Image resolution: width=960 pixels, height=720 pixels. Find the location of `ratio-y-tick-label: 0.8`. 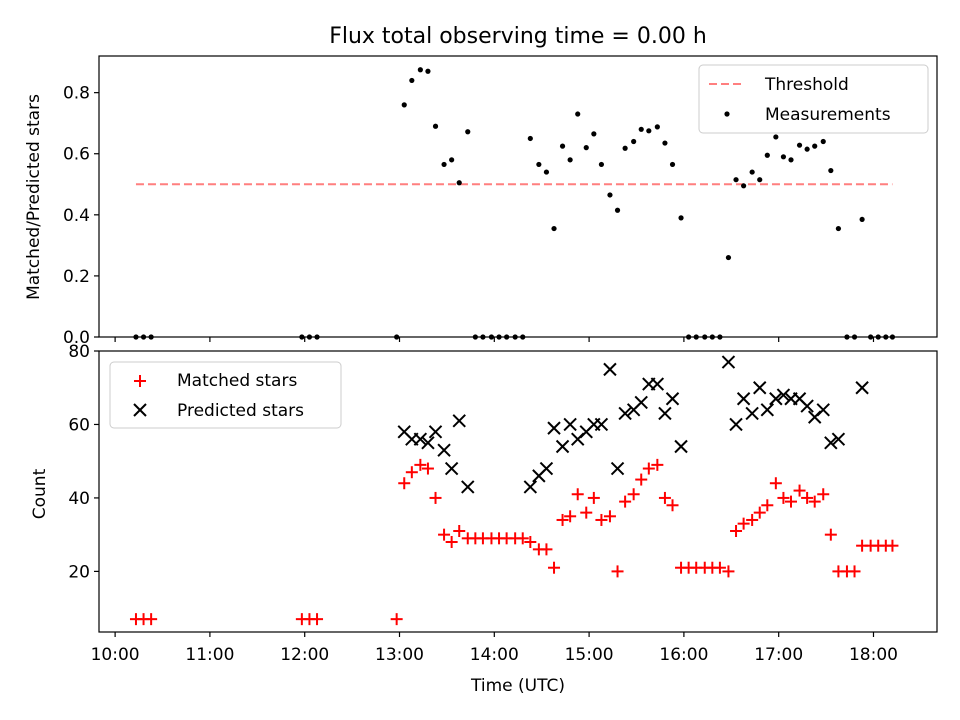

ratio-y-tick-label: 0.8 is located at coordinates (76, 94).